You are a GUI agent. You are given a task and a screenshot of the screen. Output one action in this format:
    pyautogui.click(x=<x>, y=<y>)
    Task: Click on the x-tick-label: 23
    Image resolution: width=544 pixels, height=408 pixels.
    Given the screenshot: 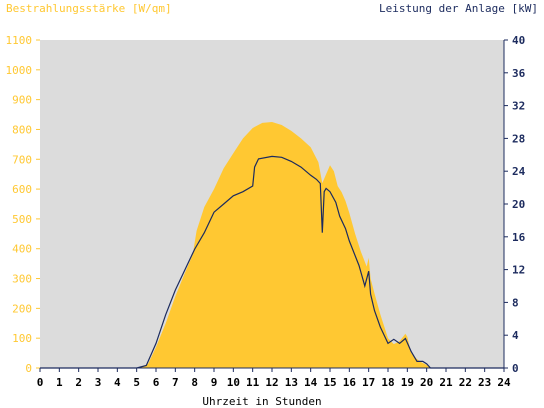 What is the action you would take?
    pyautogui.click(x=484, y=382)
    